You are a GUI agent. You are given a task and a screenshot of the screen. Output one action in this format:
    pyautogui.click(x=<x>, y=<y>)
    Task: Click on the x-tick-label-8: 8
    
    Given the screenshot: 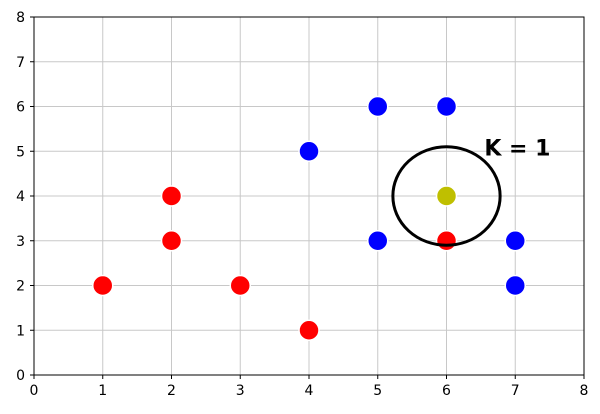 What is the action you would take?
    pyautogui.click(x=584, y=391)
    